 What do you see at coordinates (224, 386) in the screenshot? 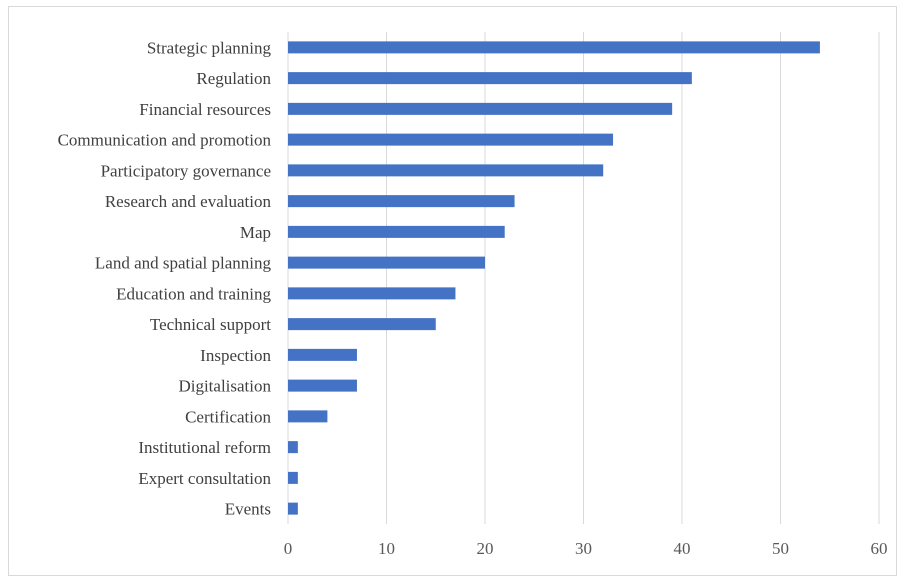
I see `category-label: Digitalisation` at bounding box center [224, 386].